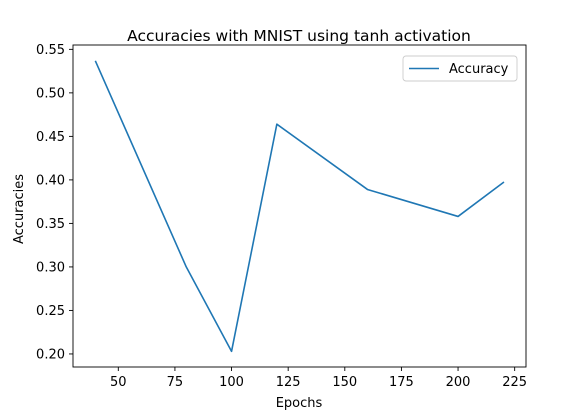 The image size is (583, 412). What do you see at coordinates (50, 93) in the screenshot?
I see `y-tick-label: 0.50` at bounding box center [50, 93].